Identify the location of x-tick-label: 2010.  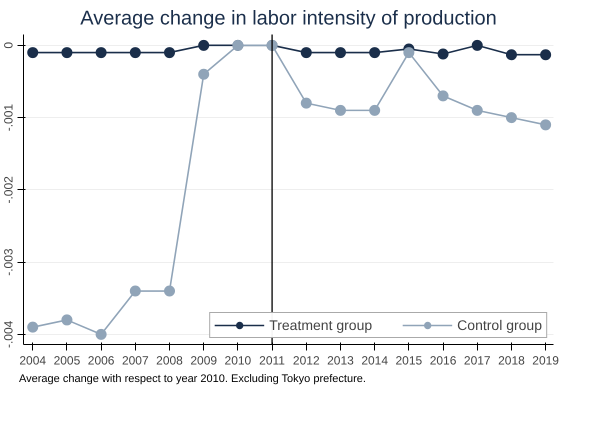
(238, 361).